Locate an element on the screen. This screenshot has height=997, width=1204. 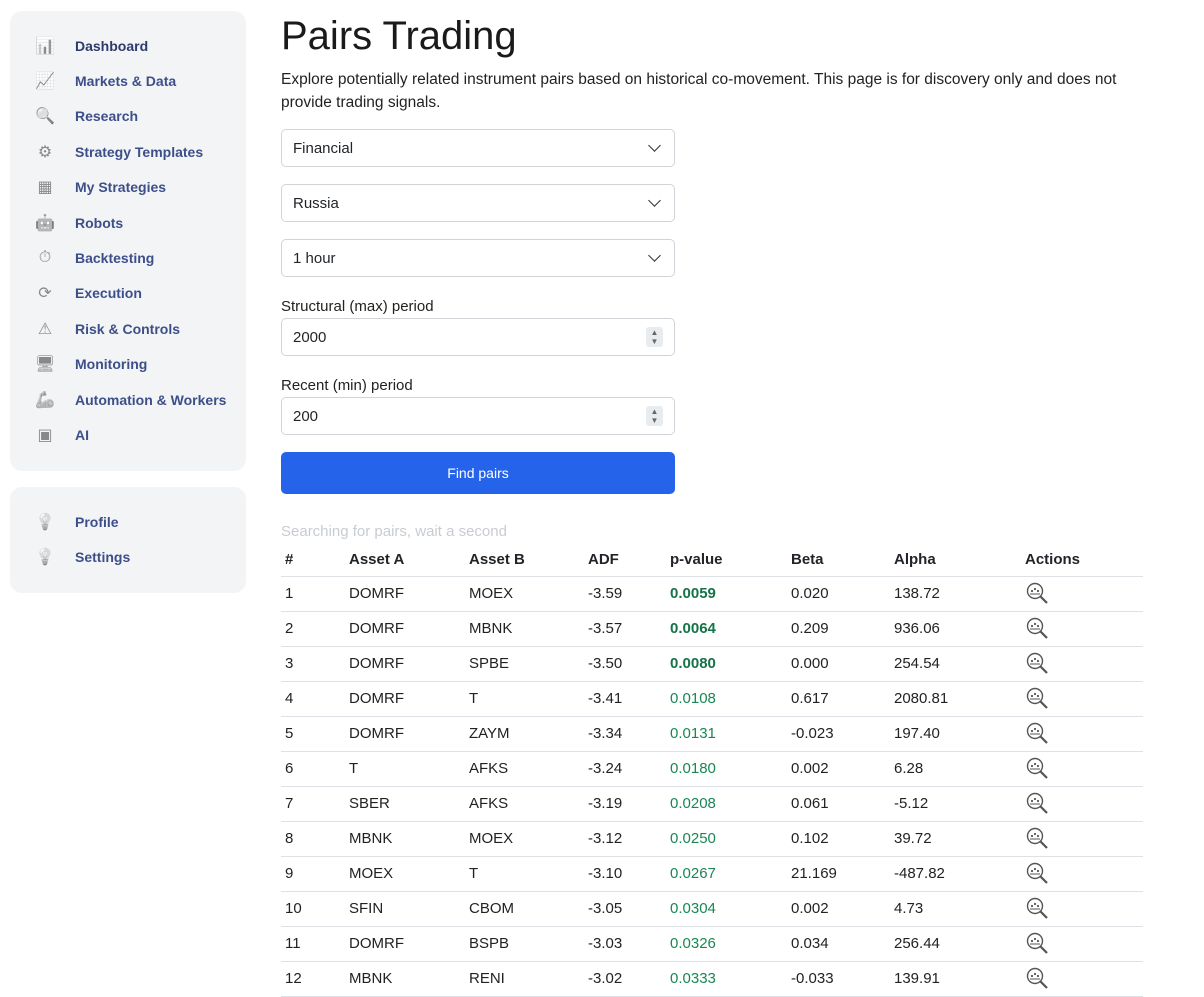
country-select: Russia is located at coordinates (478, 203).